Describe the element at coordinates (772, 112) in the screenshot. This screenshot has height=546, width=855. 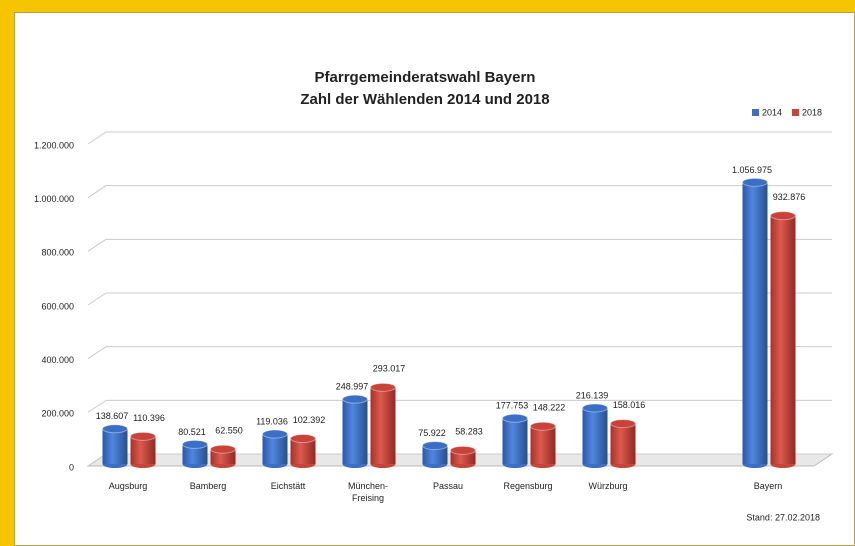
I see `legend-label: 2014` at that location.